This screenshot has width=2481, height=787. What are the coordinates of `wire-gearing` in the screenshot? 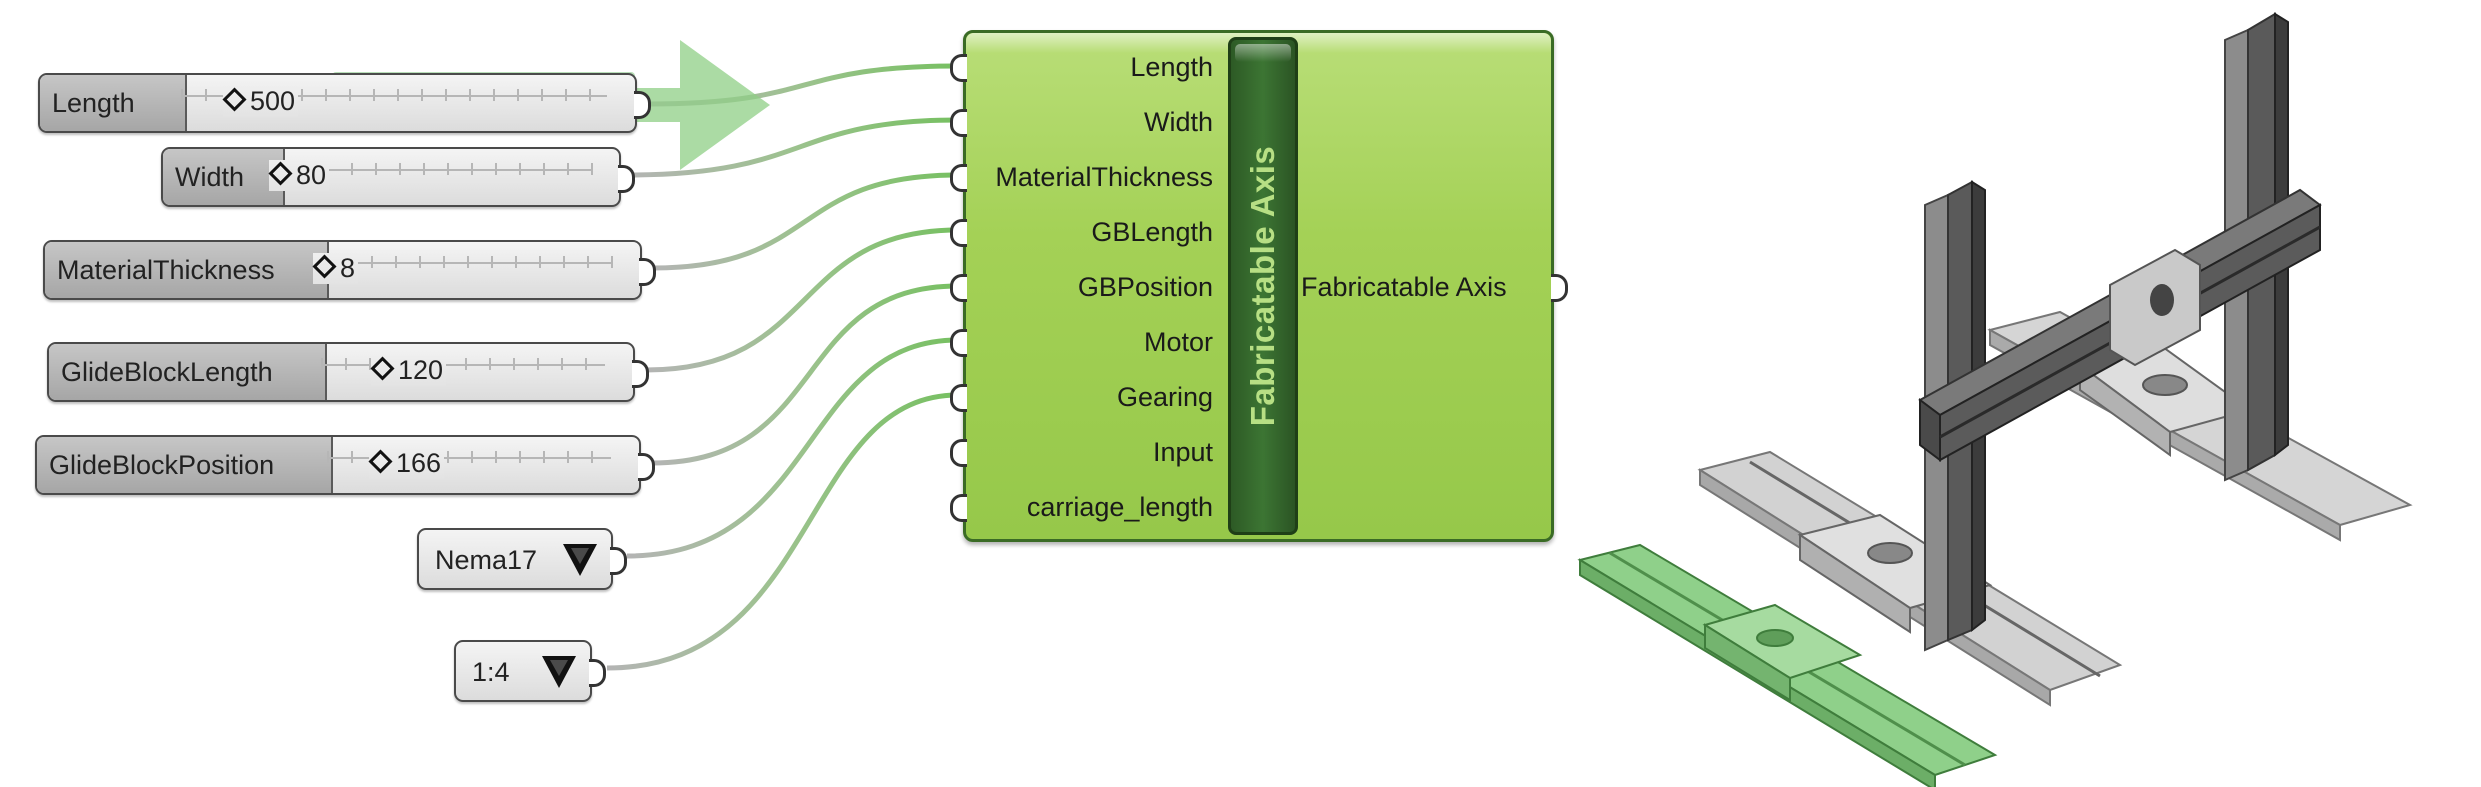 It's located at (782, 531).